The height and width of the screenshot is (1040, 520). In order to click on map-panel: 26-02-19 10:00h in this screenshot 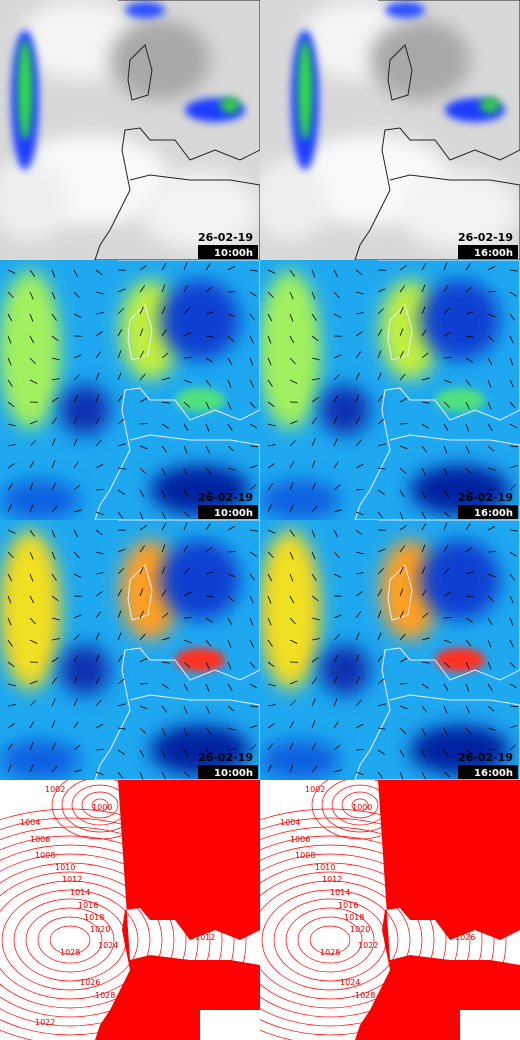, I will do `click(130, 390)`.